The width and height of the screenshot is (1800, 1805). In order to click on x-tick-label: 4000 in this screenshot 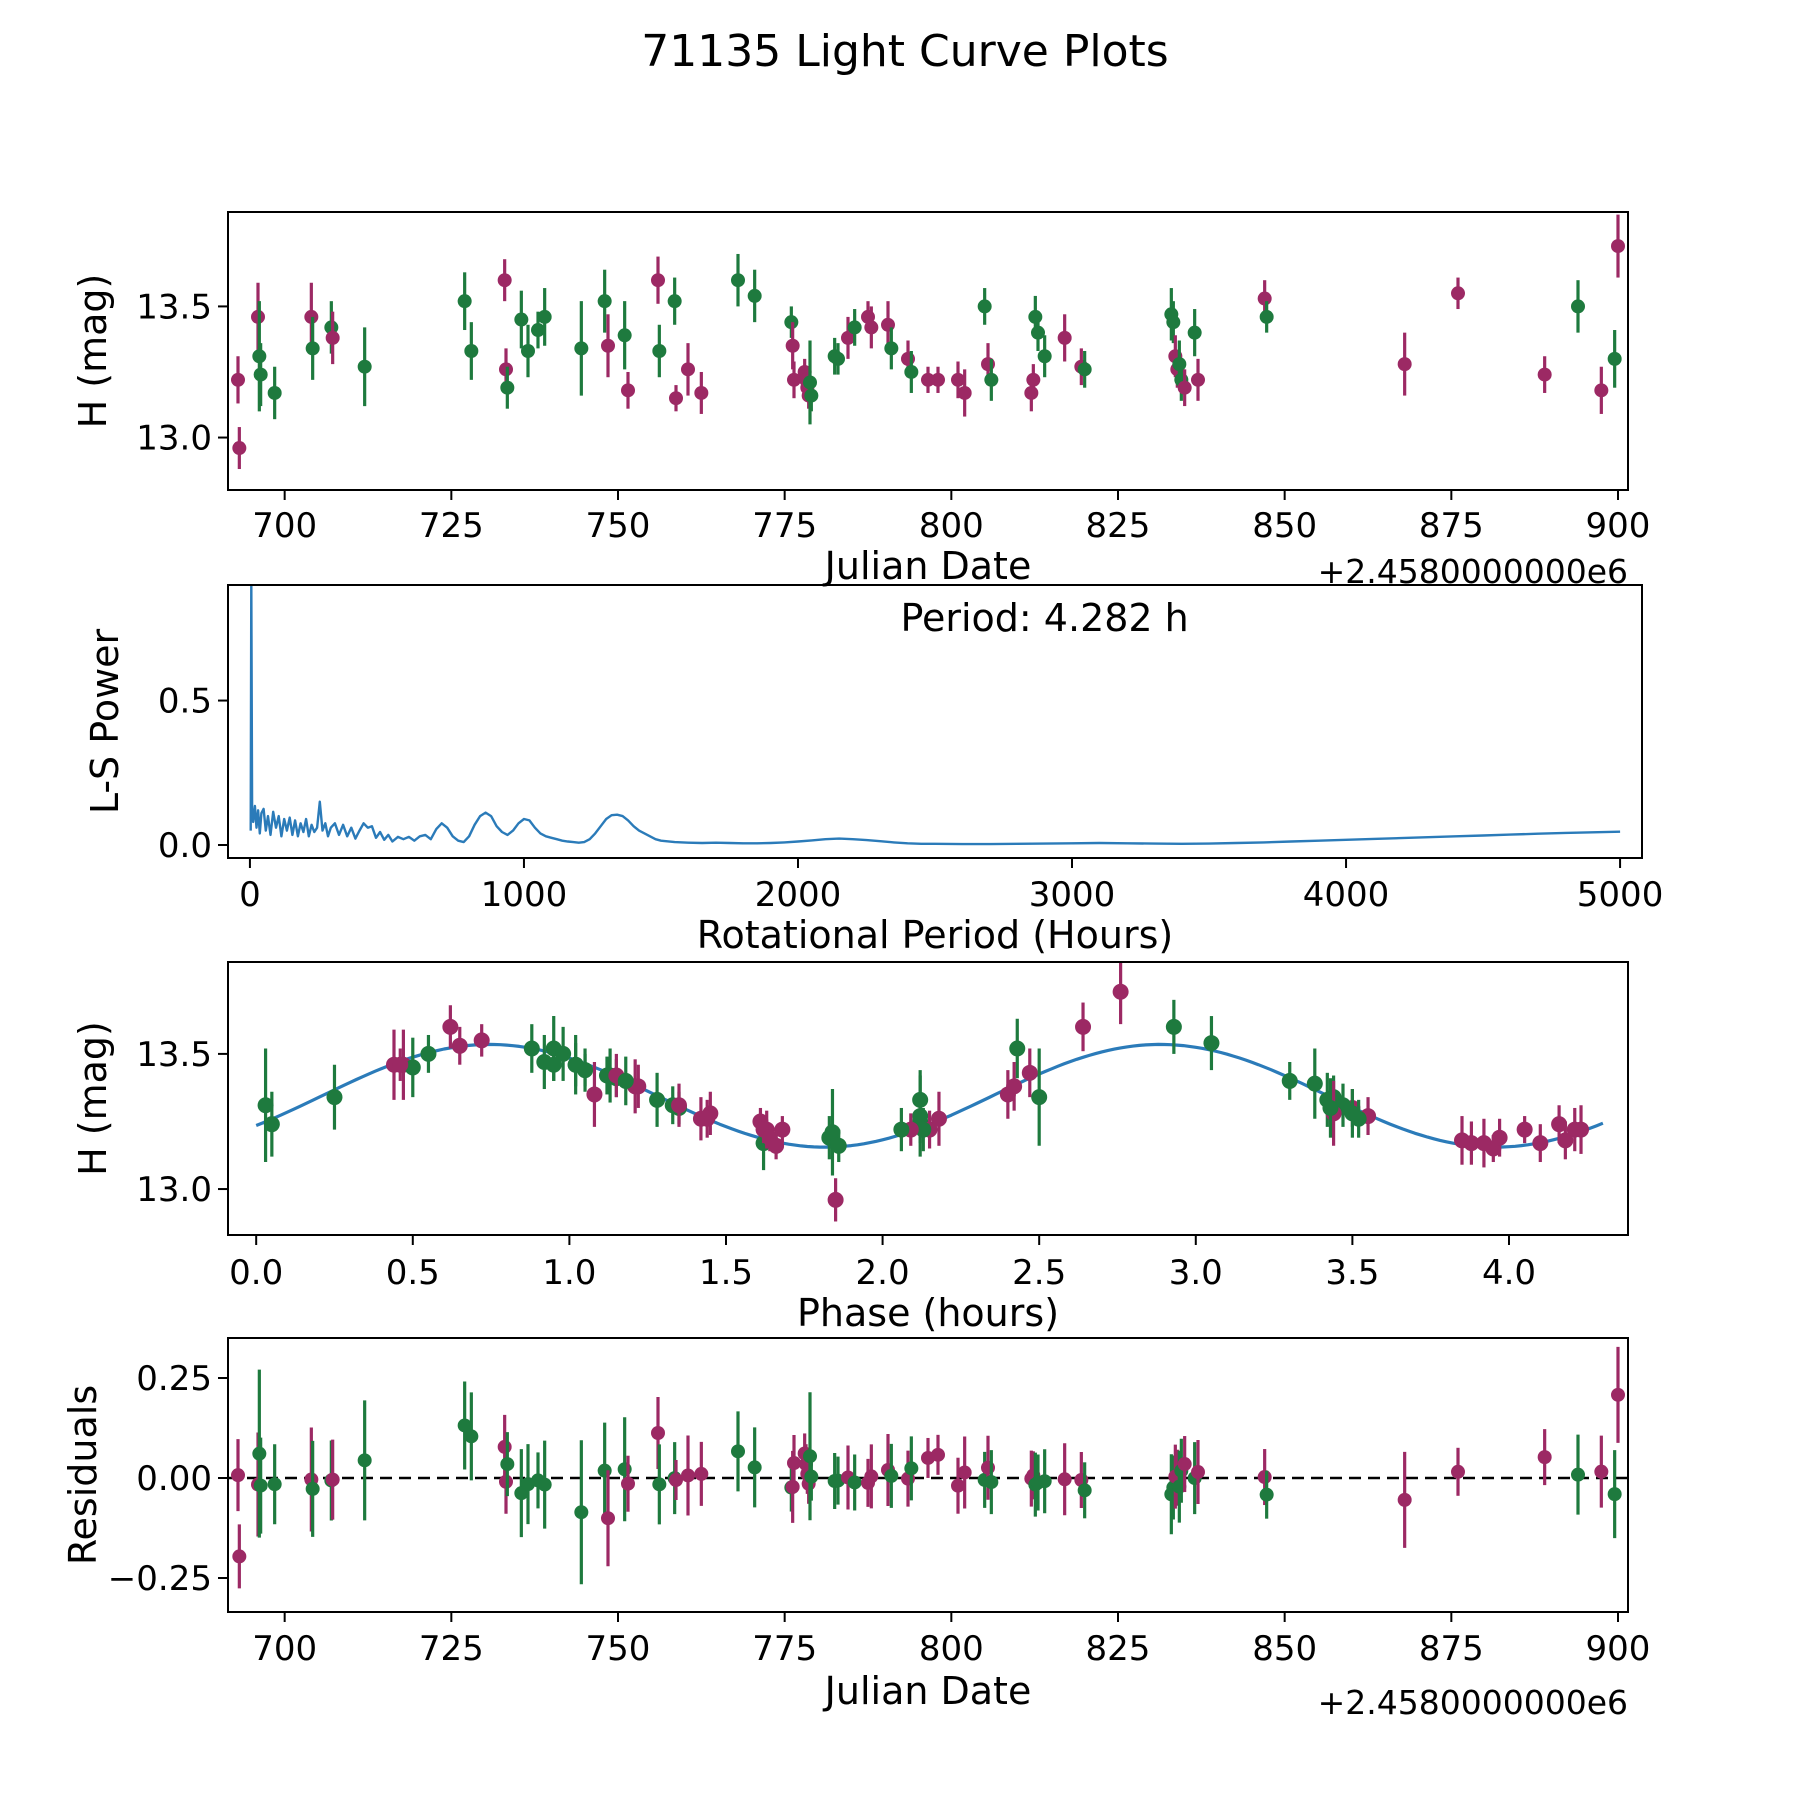, I will do `click(1346, 895)`.